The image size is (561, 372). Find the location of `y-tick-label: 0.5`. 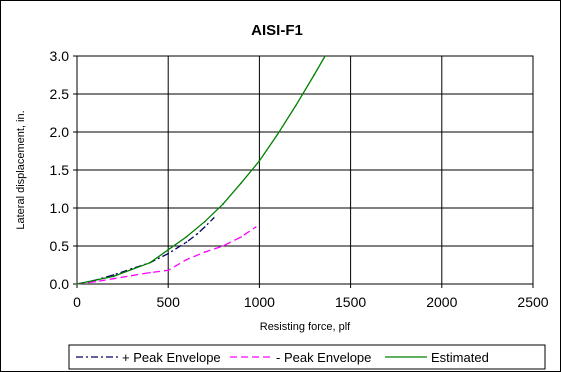

y-tick-label: 0.5 is located at coordinates (60, 246).